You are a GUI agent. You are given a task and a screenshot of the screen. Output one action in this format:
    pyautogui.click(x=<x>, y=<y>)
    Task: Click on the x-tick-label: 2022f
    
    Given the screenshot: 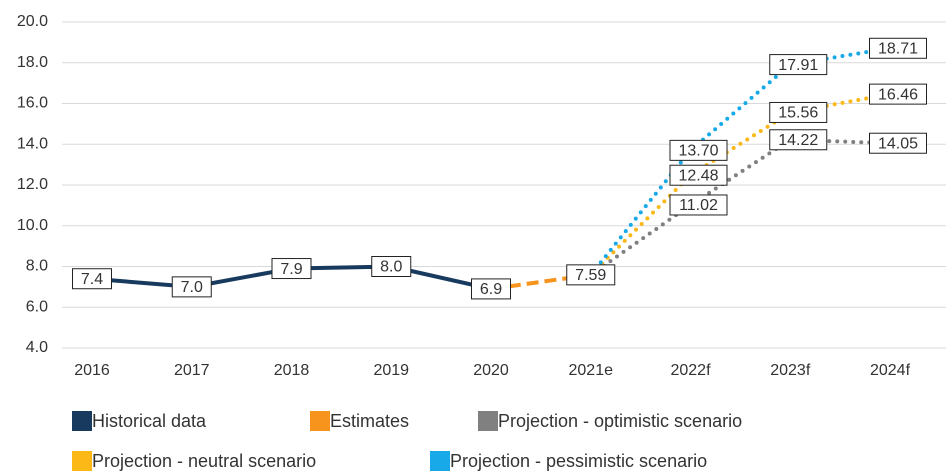 What is the action you would take?
    pyautogui.click(x=690, y=370)
    